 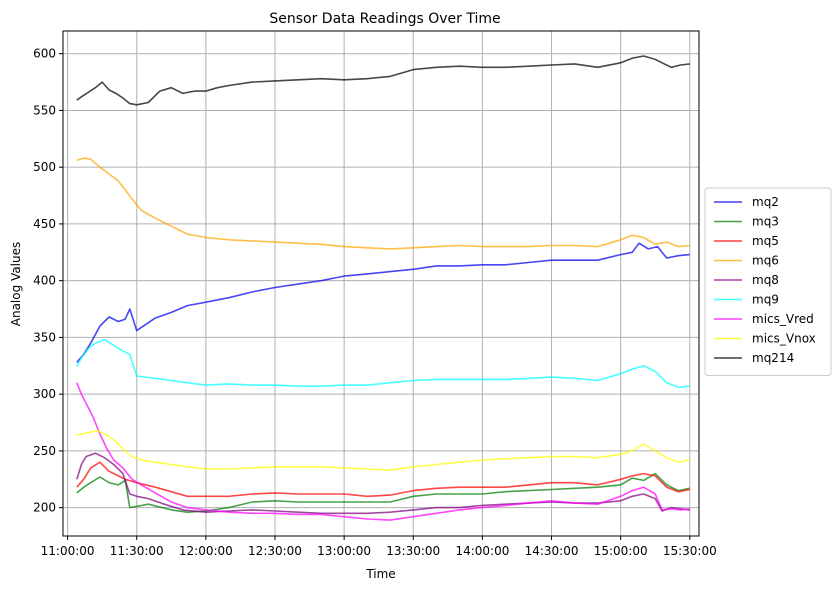 I want to click on y-axis: 200 250 300 350 400 450 500 550 600, so click(x=48, y=281).